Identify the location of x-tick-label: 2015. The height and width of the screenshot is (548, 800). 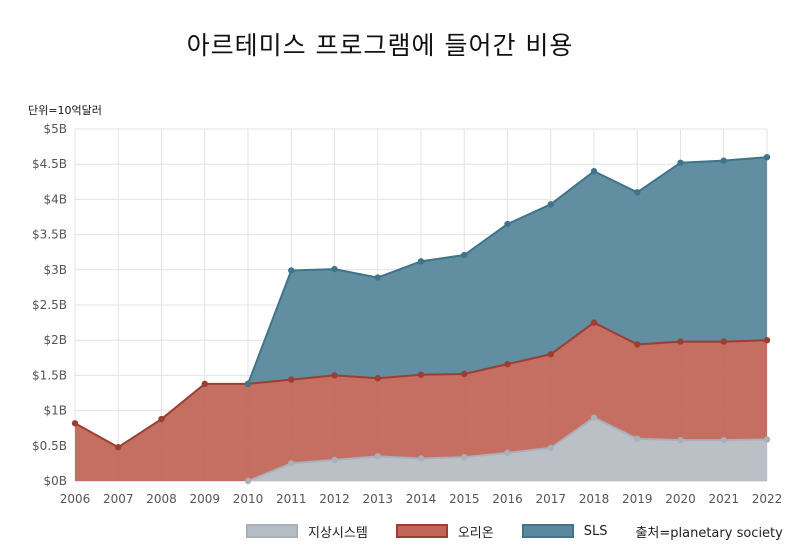
(464, 499).